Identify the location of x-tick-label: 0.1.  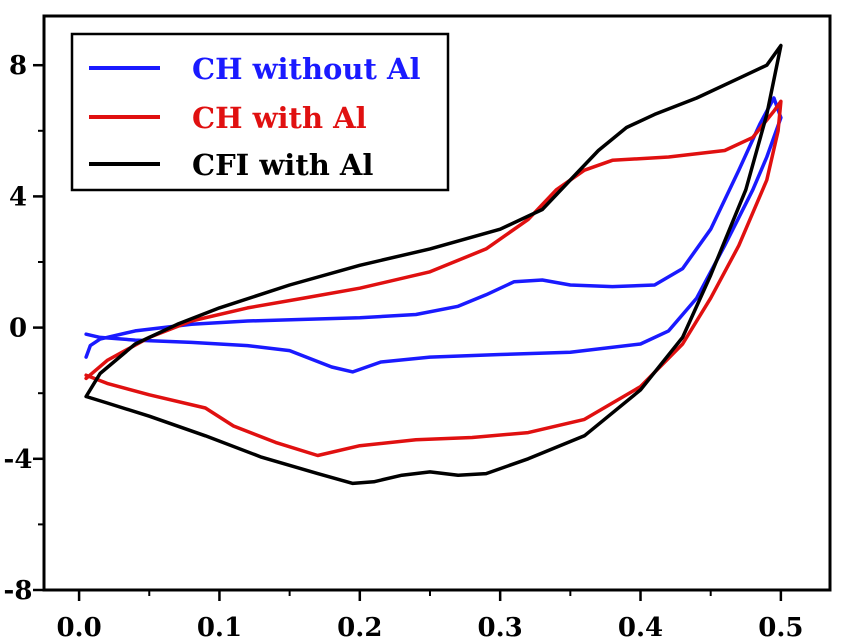
(219, 628).